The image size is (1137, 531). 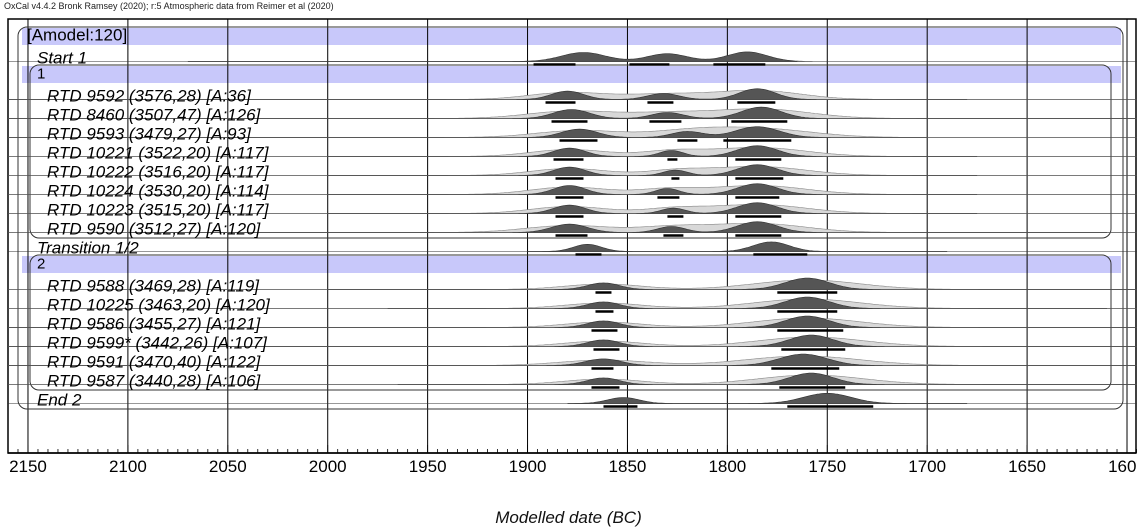 I want to click on tick-label: 2000, so click(x=328, y=466).